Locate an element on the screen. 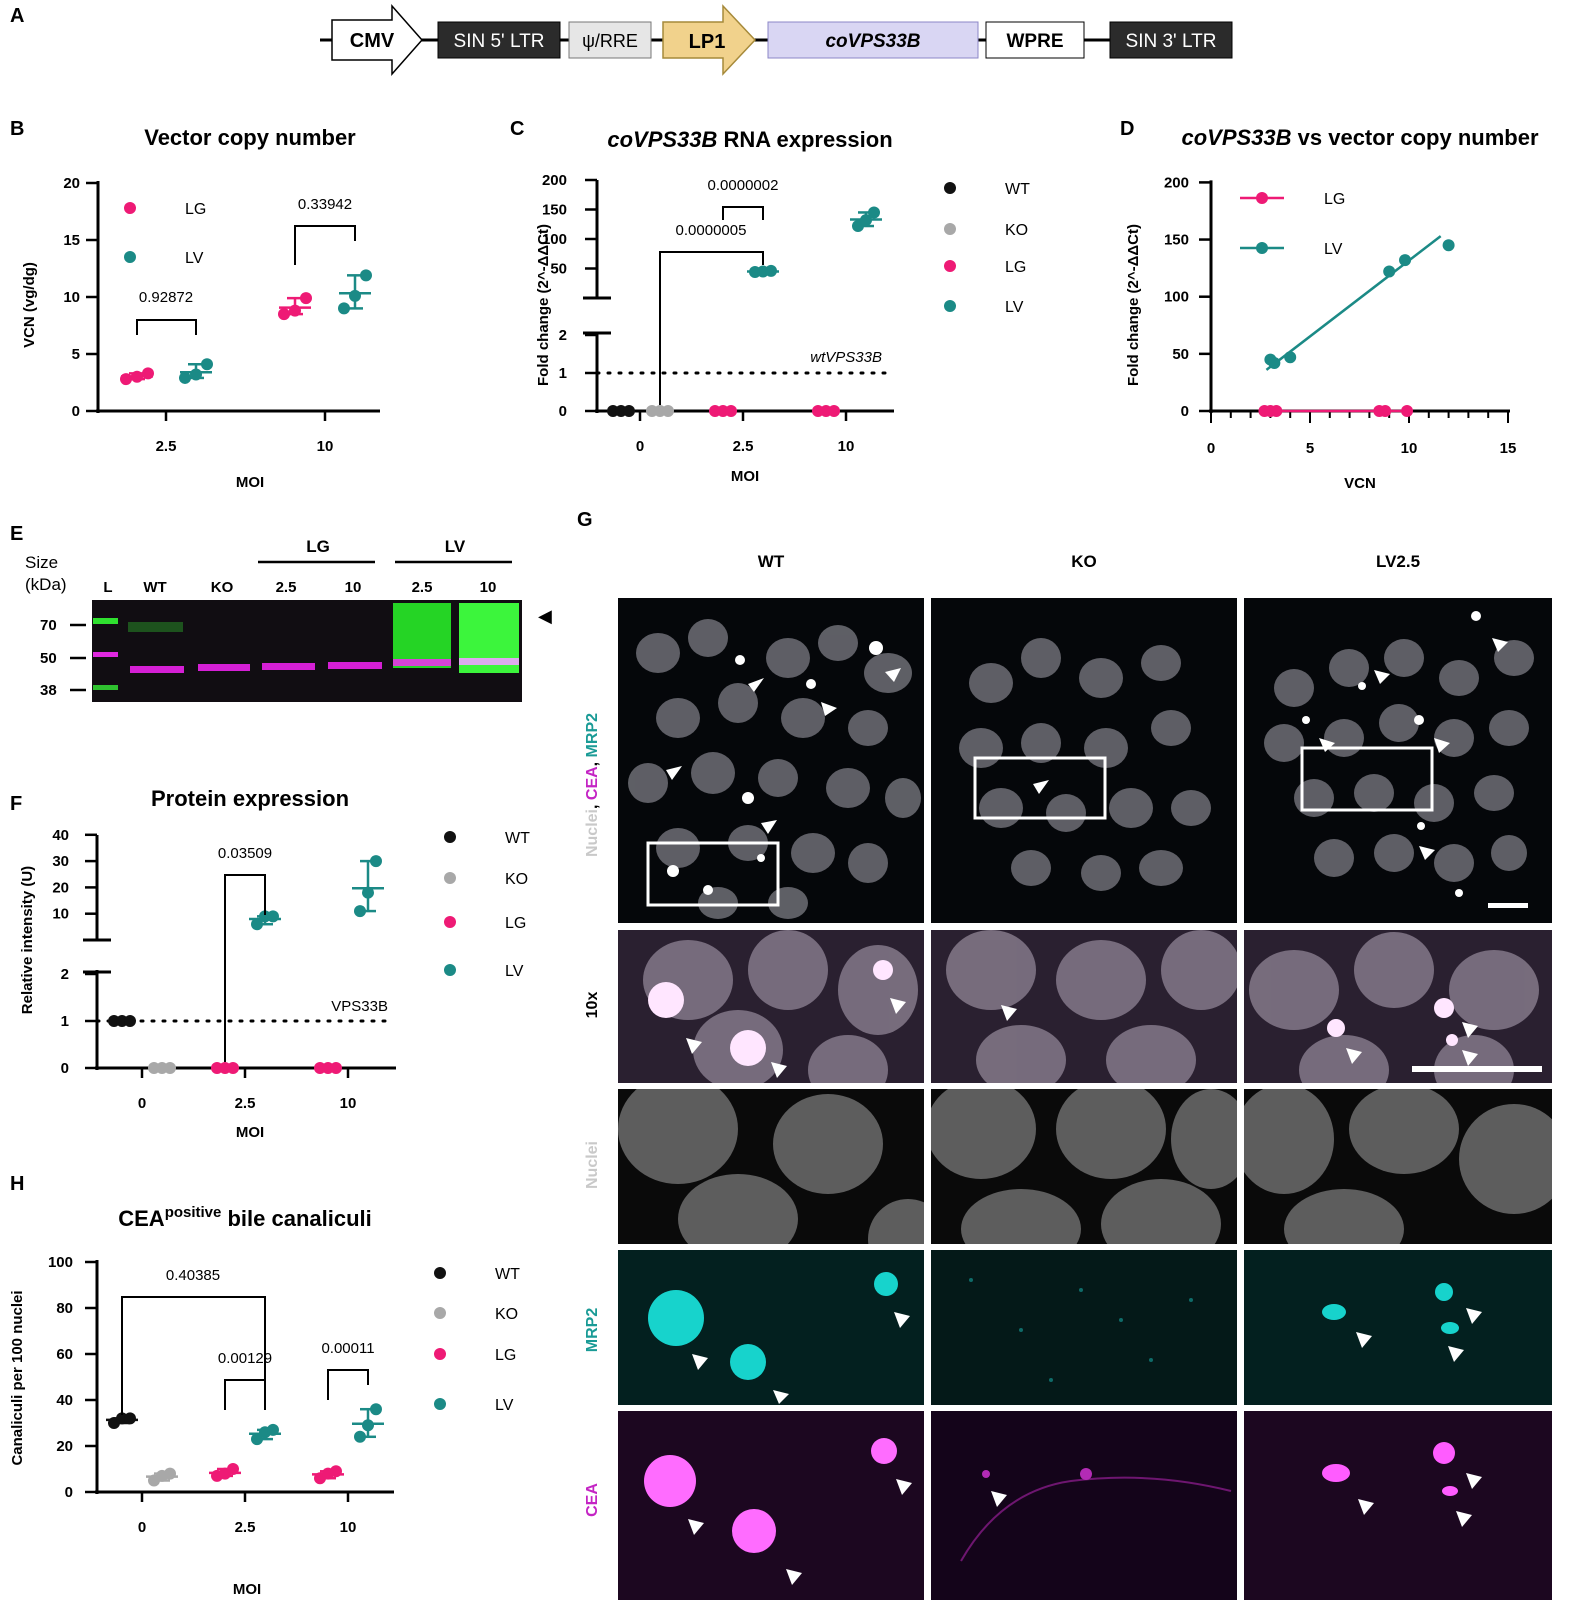  row-label-cea-text: CEA is located at coordinates (592, 1500).